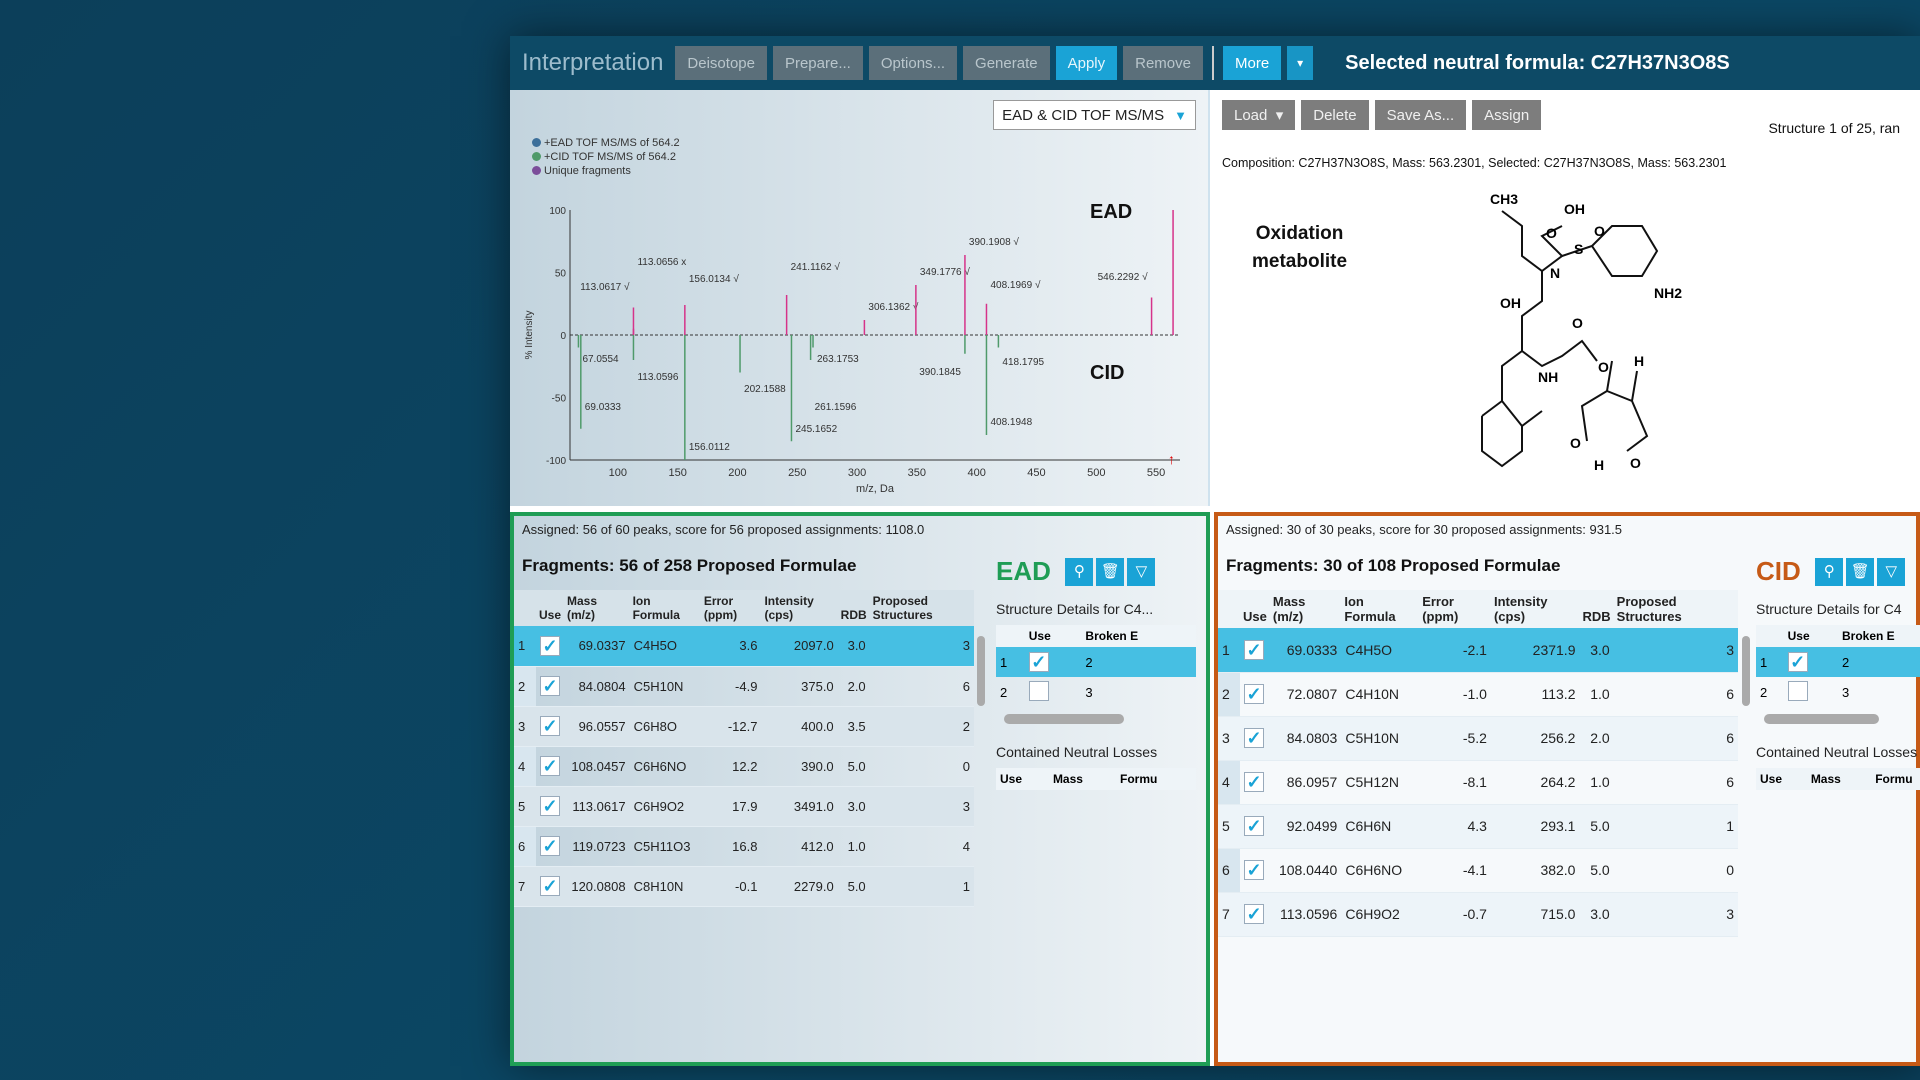 Image resolution: width=1920 pixels, height=1080 pixels. What do you see at coordinates (853, 846) in the screenshot?
I see `cell: 1.0` at bounding box center [853, 846].